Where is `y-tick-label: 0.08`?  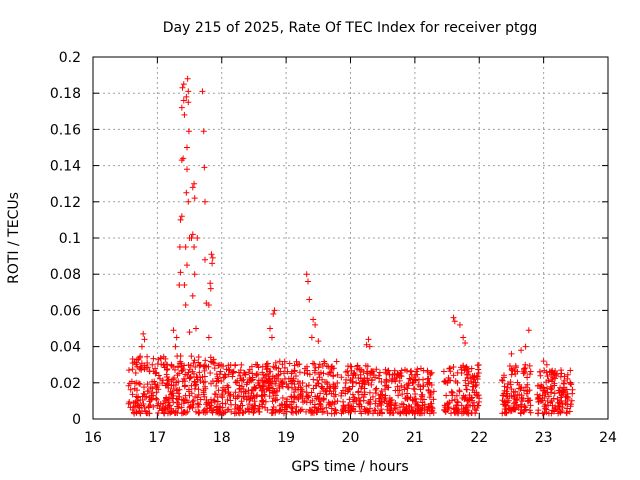 y-tick-label: 0.08 is located at coordinates (65, 275).